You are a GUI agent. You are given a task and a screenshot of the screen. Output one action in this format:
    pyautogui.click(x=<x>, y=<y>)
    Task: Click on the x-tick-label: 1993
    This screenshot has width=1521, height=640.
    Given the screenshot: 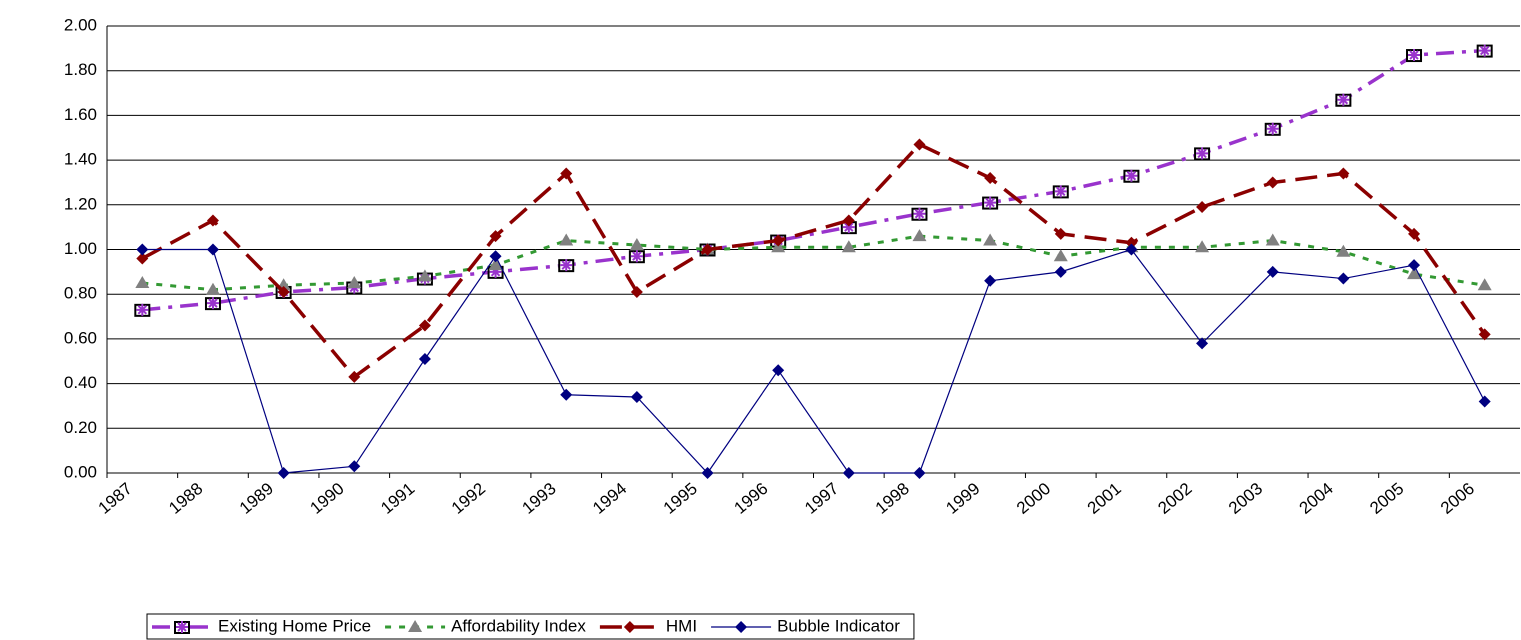 What is the action you would take?
    pyautogui.click(x=538, y=498)
    